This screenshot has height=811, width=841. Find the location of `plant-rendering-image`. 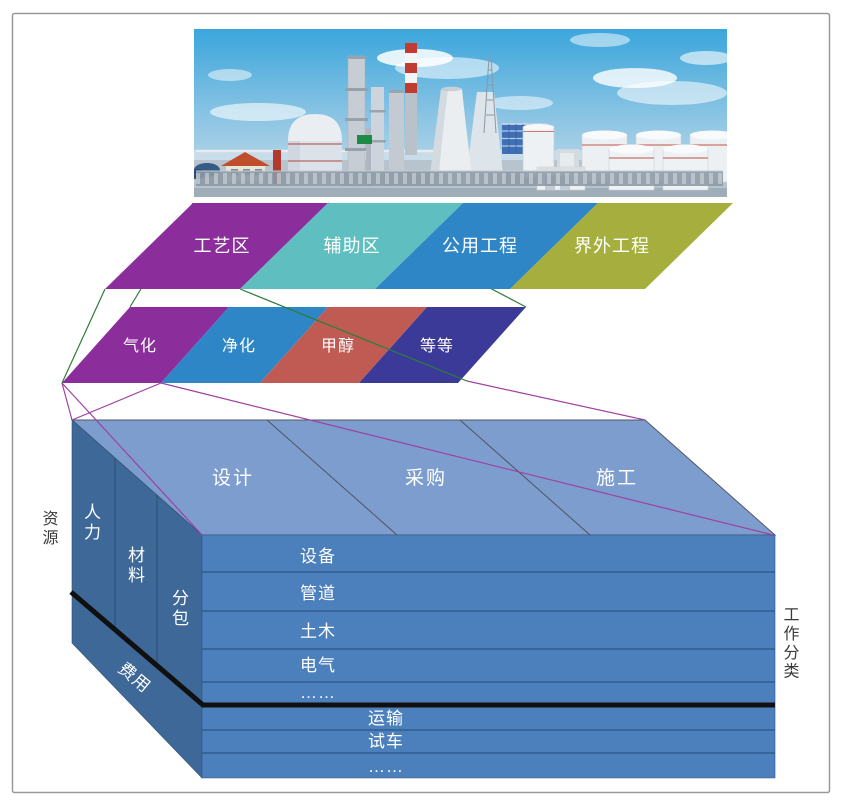

plant-rendering-image is located at coordinates (460, 113).